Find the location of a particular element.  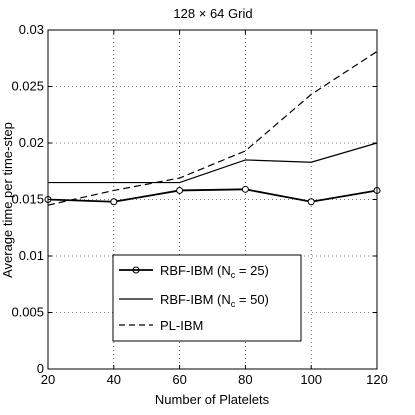

legend-entry-pl-ibm: PL-IBM is located at coordinates (161, 325).